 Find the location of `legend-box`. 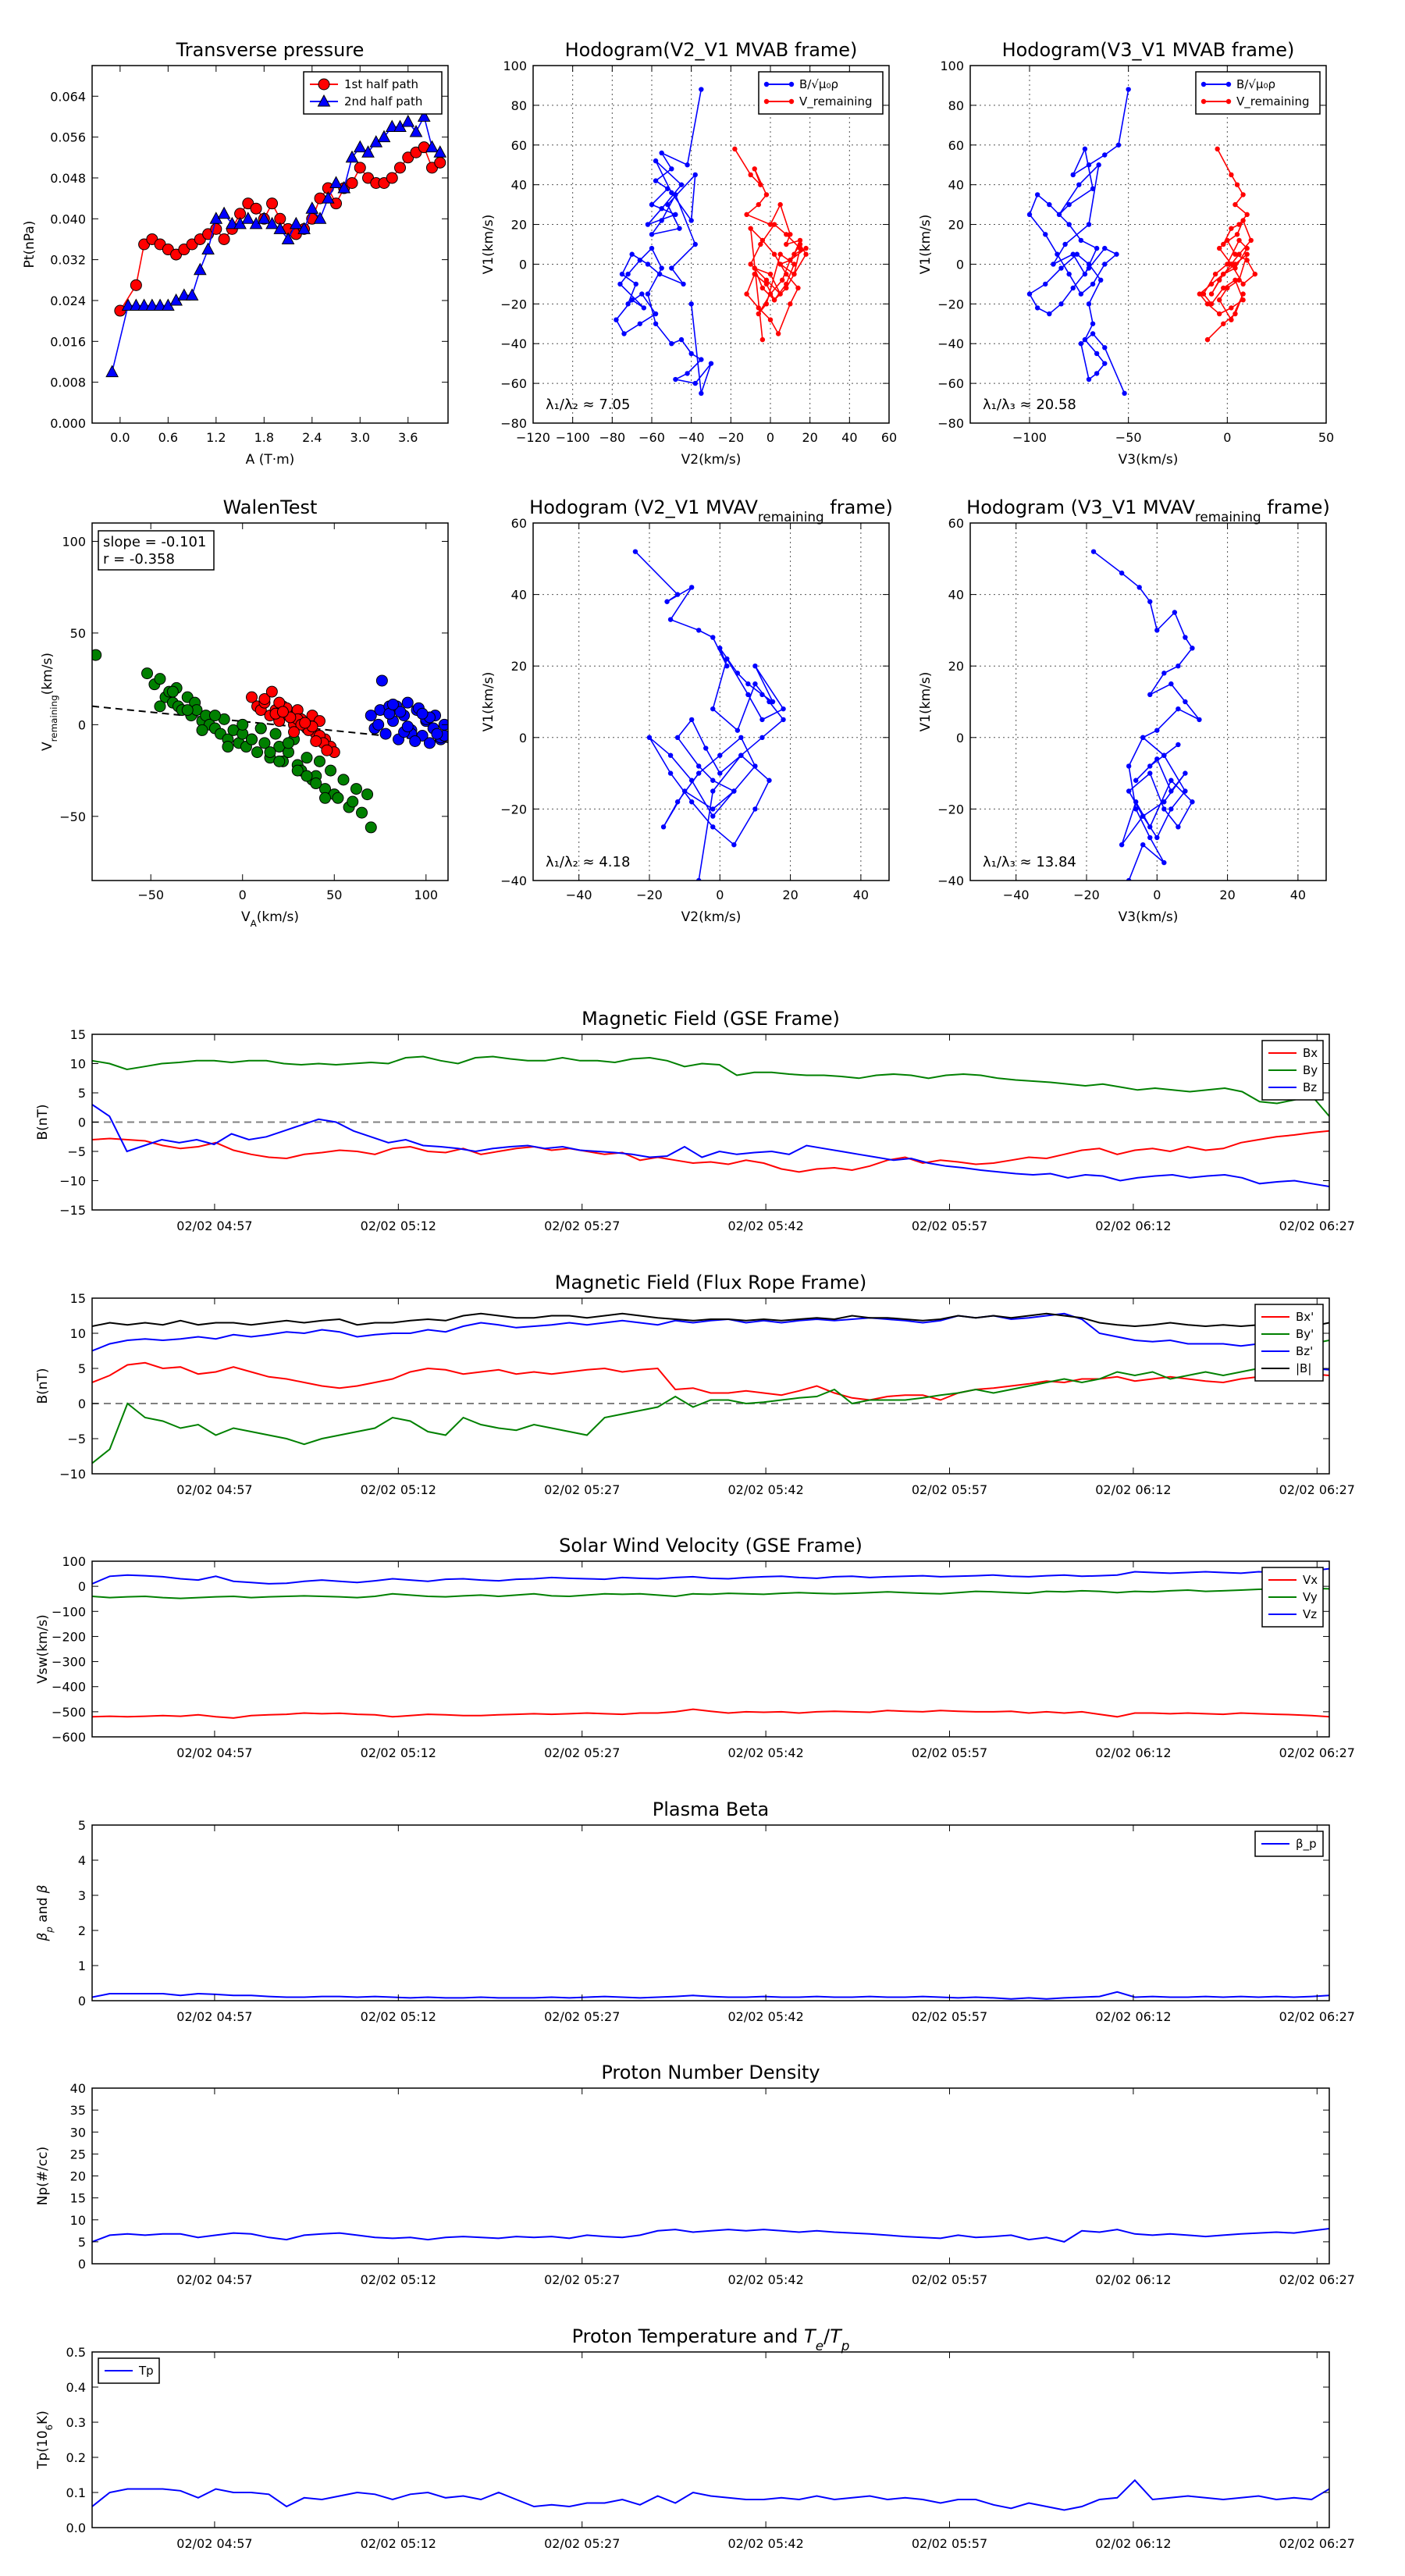

legend-box is located at coordinates (821, 93).